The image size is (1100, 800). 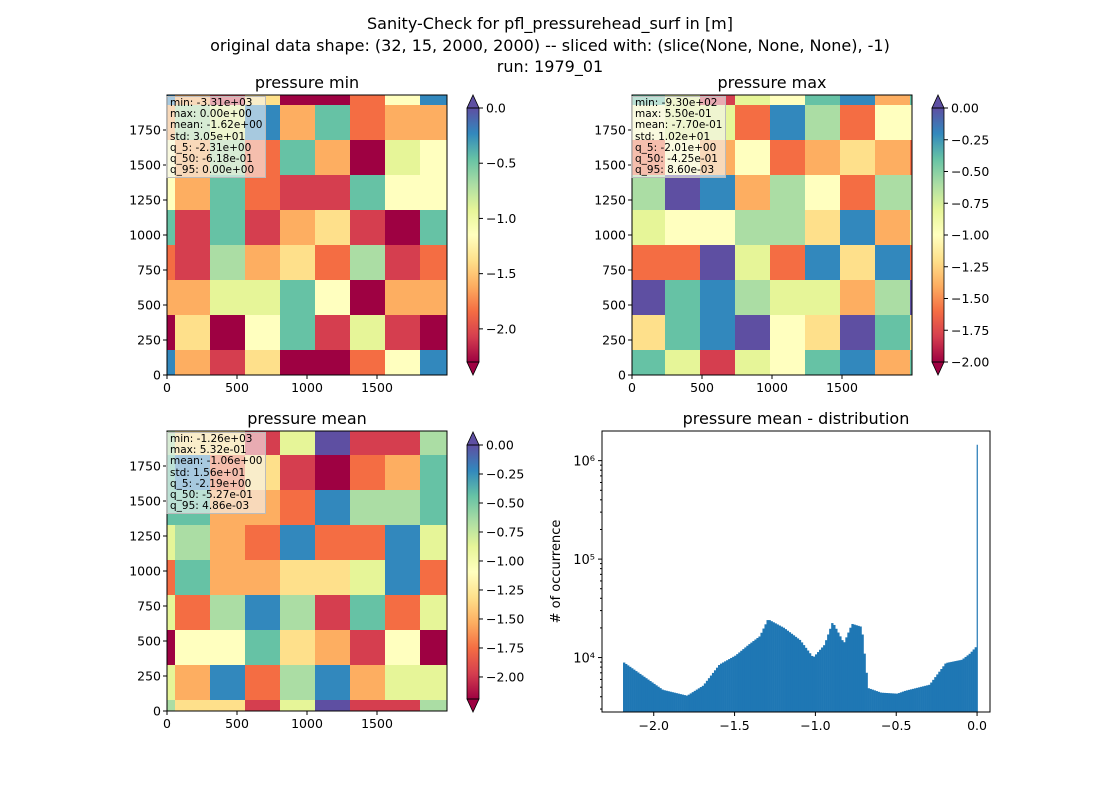 What do you see at coordinates (307, 387) in the screenshot?
I see `x-tick-label: 1000` at bounding box center [307, 387].